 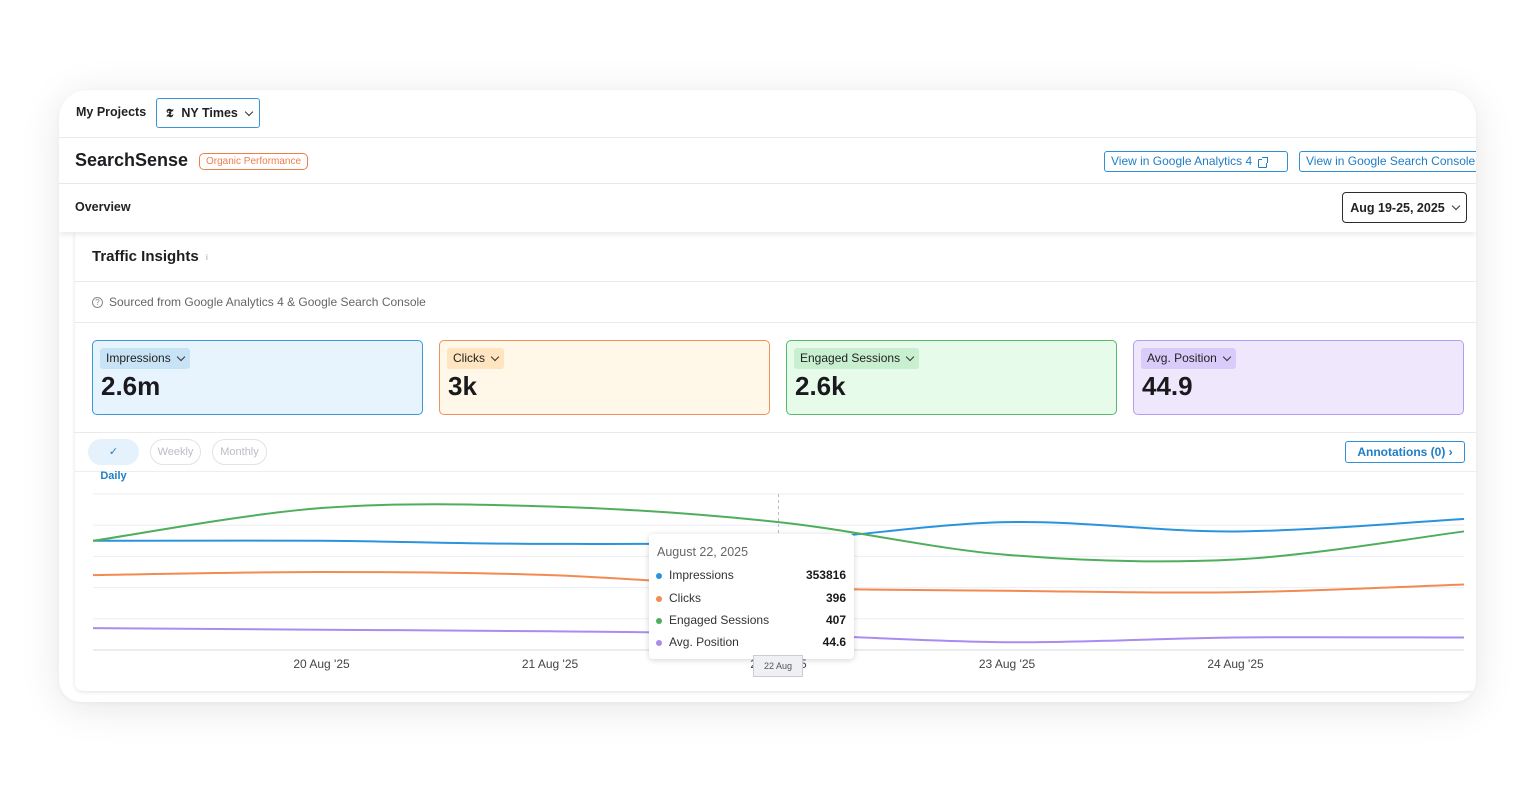 I want to click on tooltip-value: 44.6, so click(x=834, y=642).